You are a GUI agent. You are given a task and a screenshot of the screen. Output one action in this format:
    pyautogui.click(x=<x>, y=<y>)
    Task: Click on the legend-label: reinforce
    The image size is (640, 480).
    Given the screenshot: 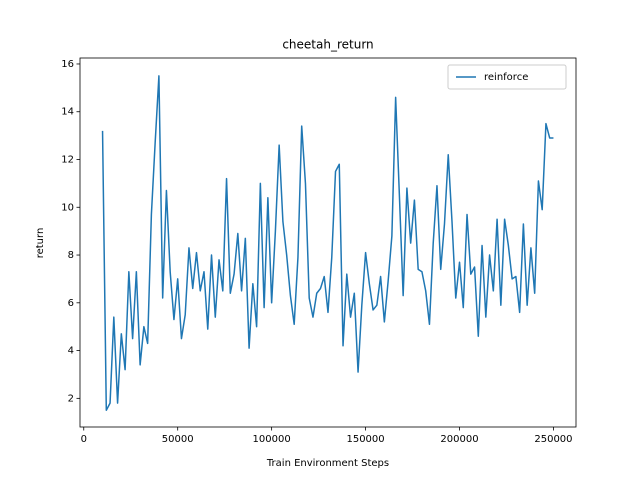 What is the action you would take?
    pyautogui.click(x=506, y=77)
    